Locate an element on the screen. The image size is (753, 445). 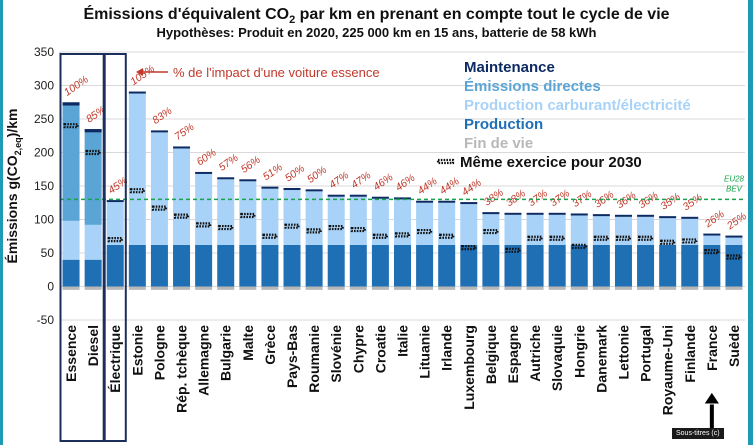
category-label: Rép. tchèque is located at coordinates (182, 369).